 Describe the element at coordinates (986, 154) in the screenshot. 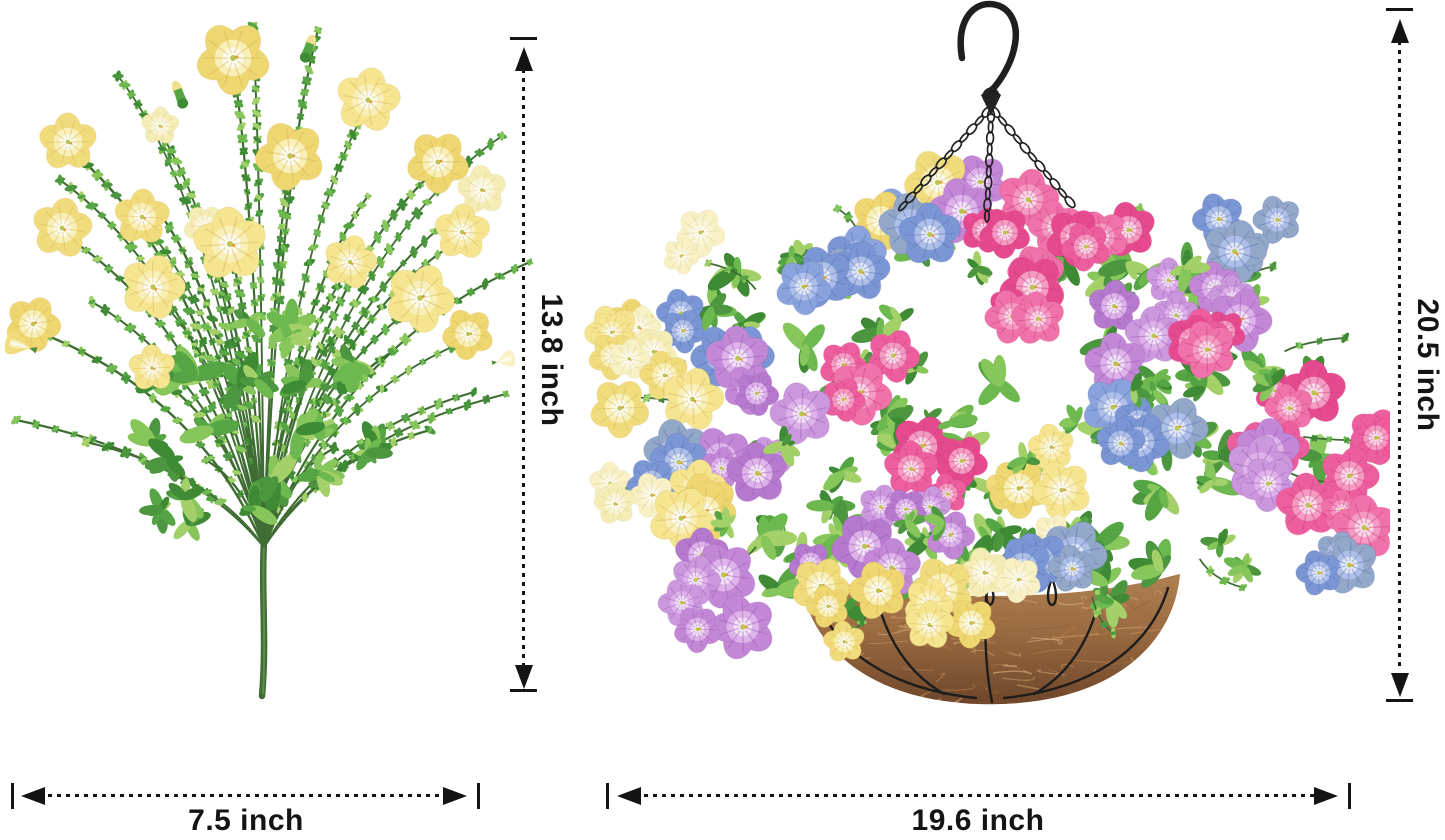

I see `basket-chain` at that location.